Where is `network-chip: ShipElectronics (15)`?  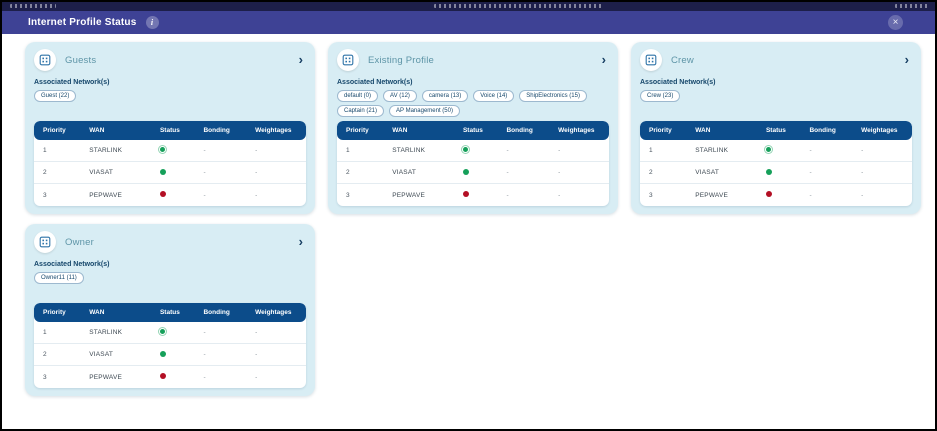
network-chip: ShipElectronics (15) is located at coordinates (553, 96).